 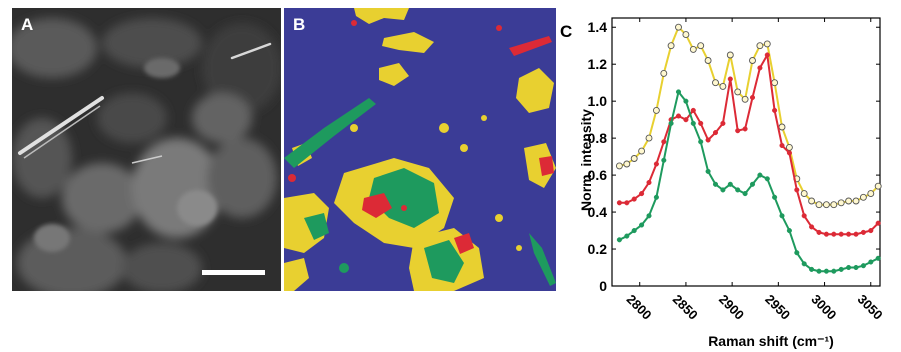 What do you see at coordinates (145, 103) in the screenshot?
I see `fiber-highlights` at bounding box center [145, 103].